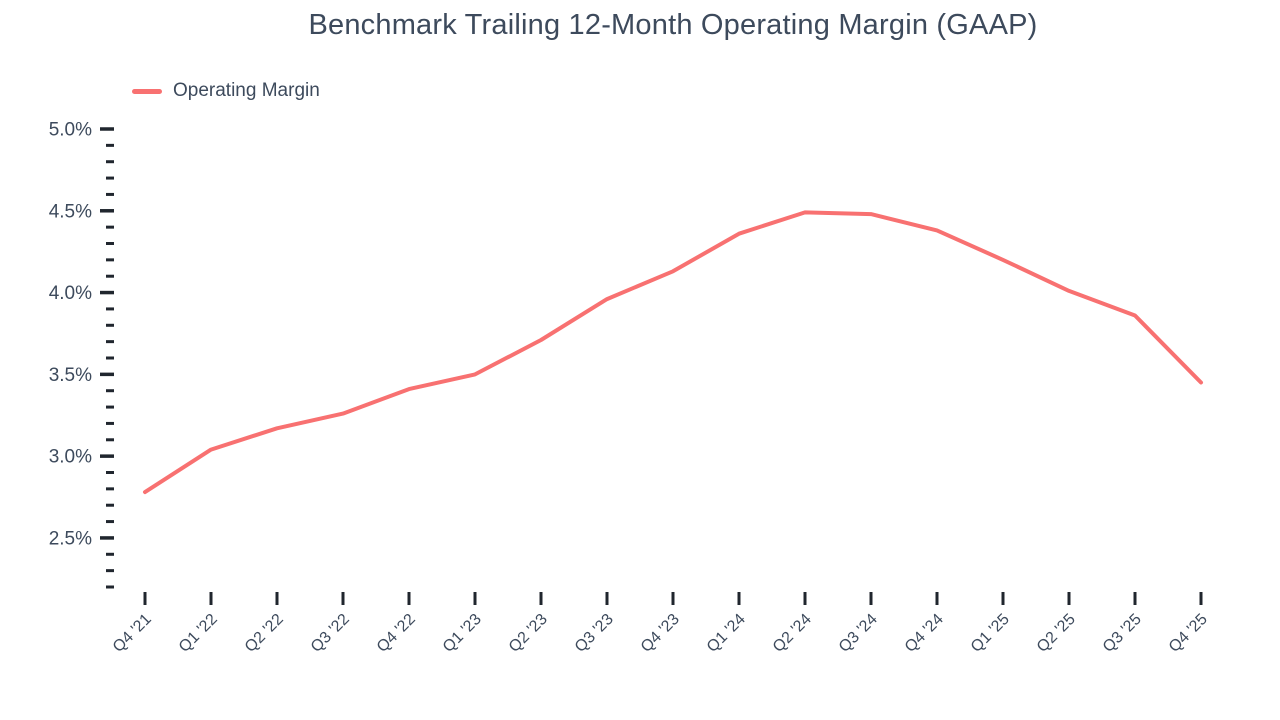 This screenshot has width=1280, height=720. Describe the element at coordinates (792, 633) in the screenshot. I see `x-axis-tick-label: Q2 '24` at that location.